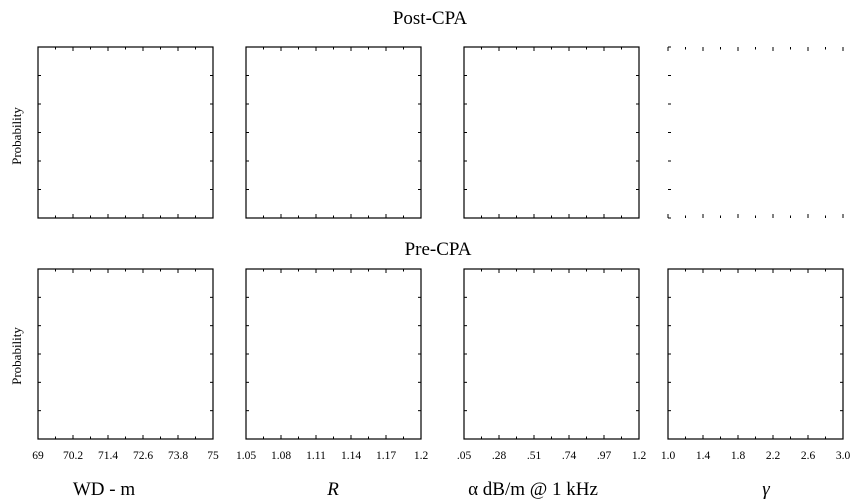 This screenshot has width=861, height=501. I want to click on x-tick-label: 73.8, so click(178, 456).